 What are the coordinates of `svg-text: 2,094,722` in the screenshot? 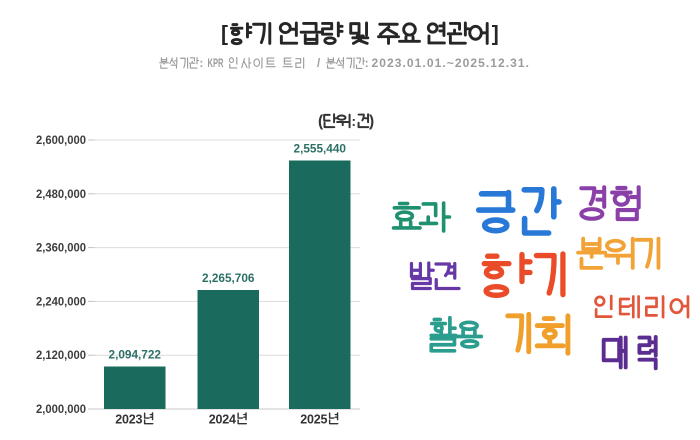 It's located at (135, 355).